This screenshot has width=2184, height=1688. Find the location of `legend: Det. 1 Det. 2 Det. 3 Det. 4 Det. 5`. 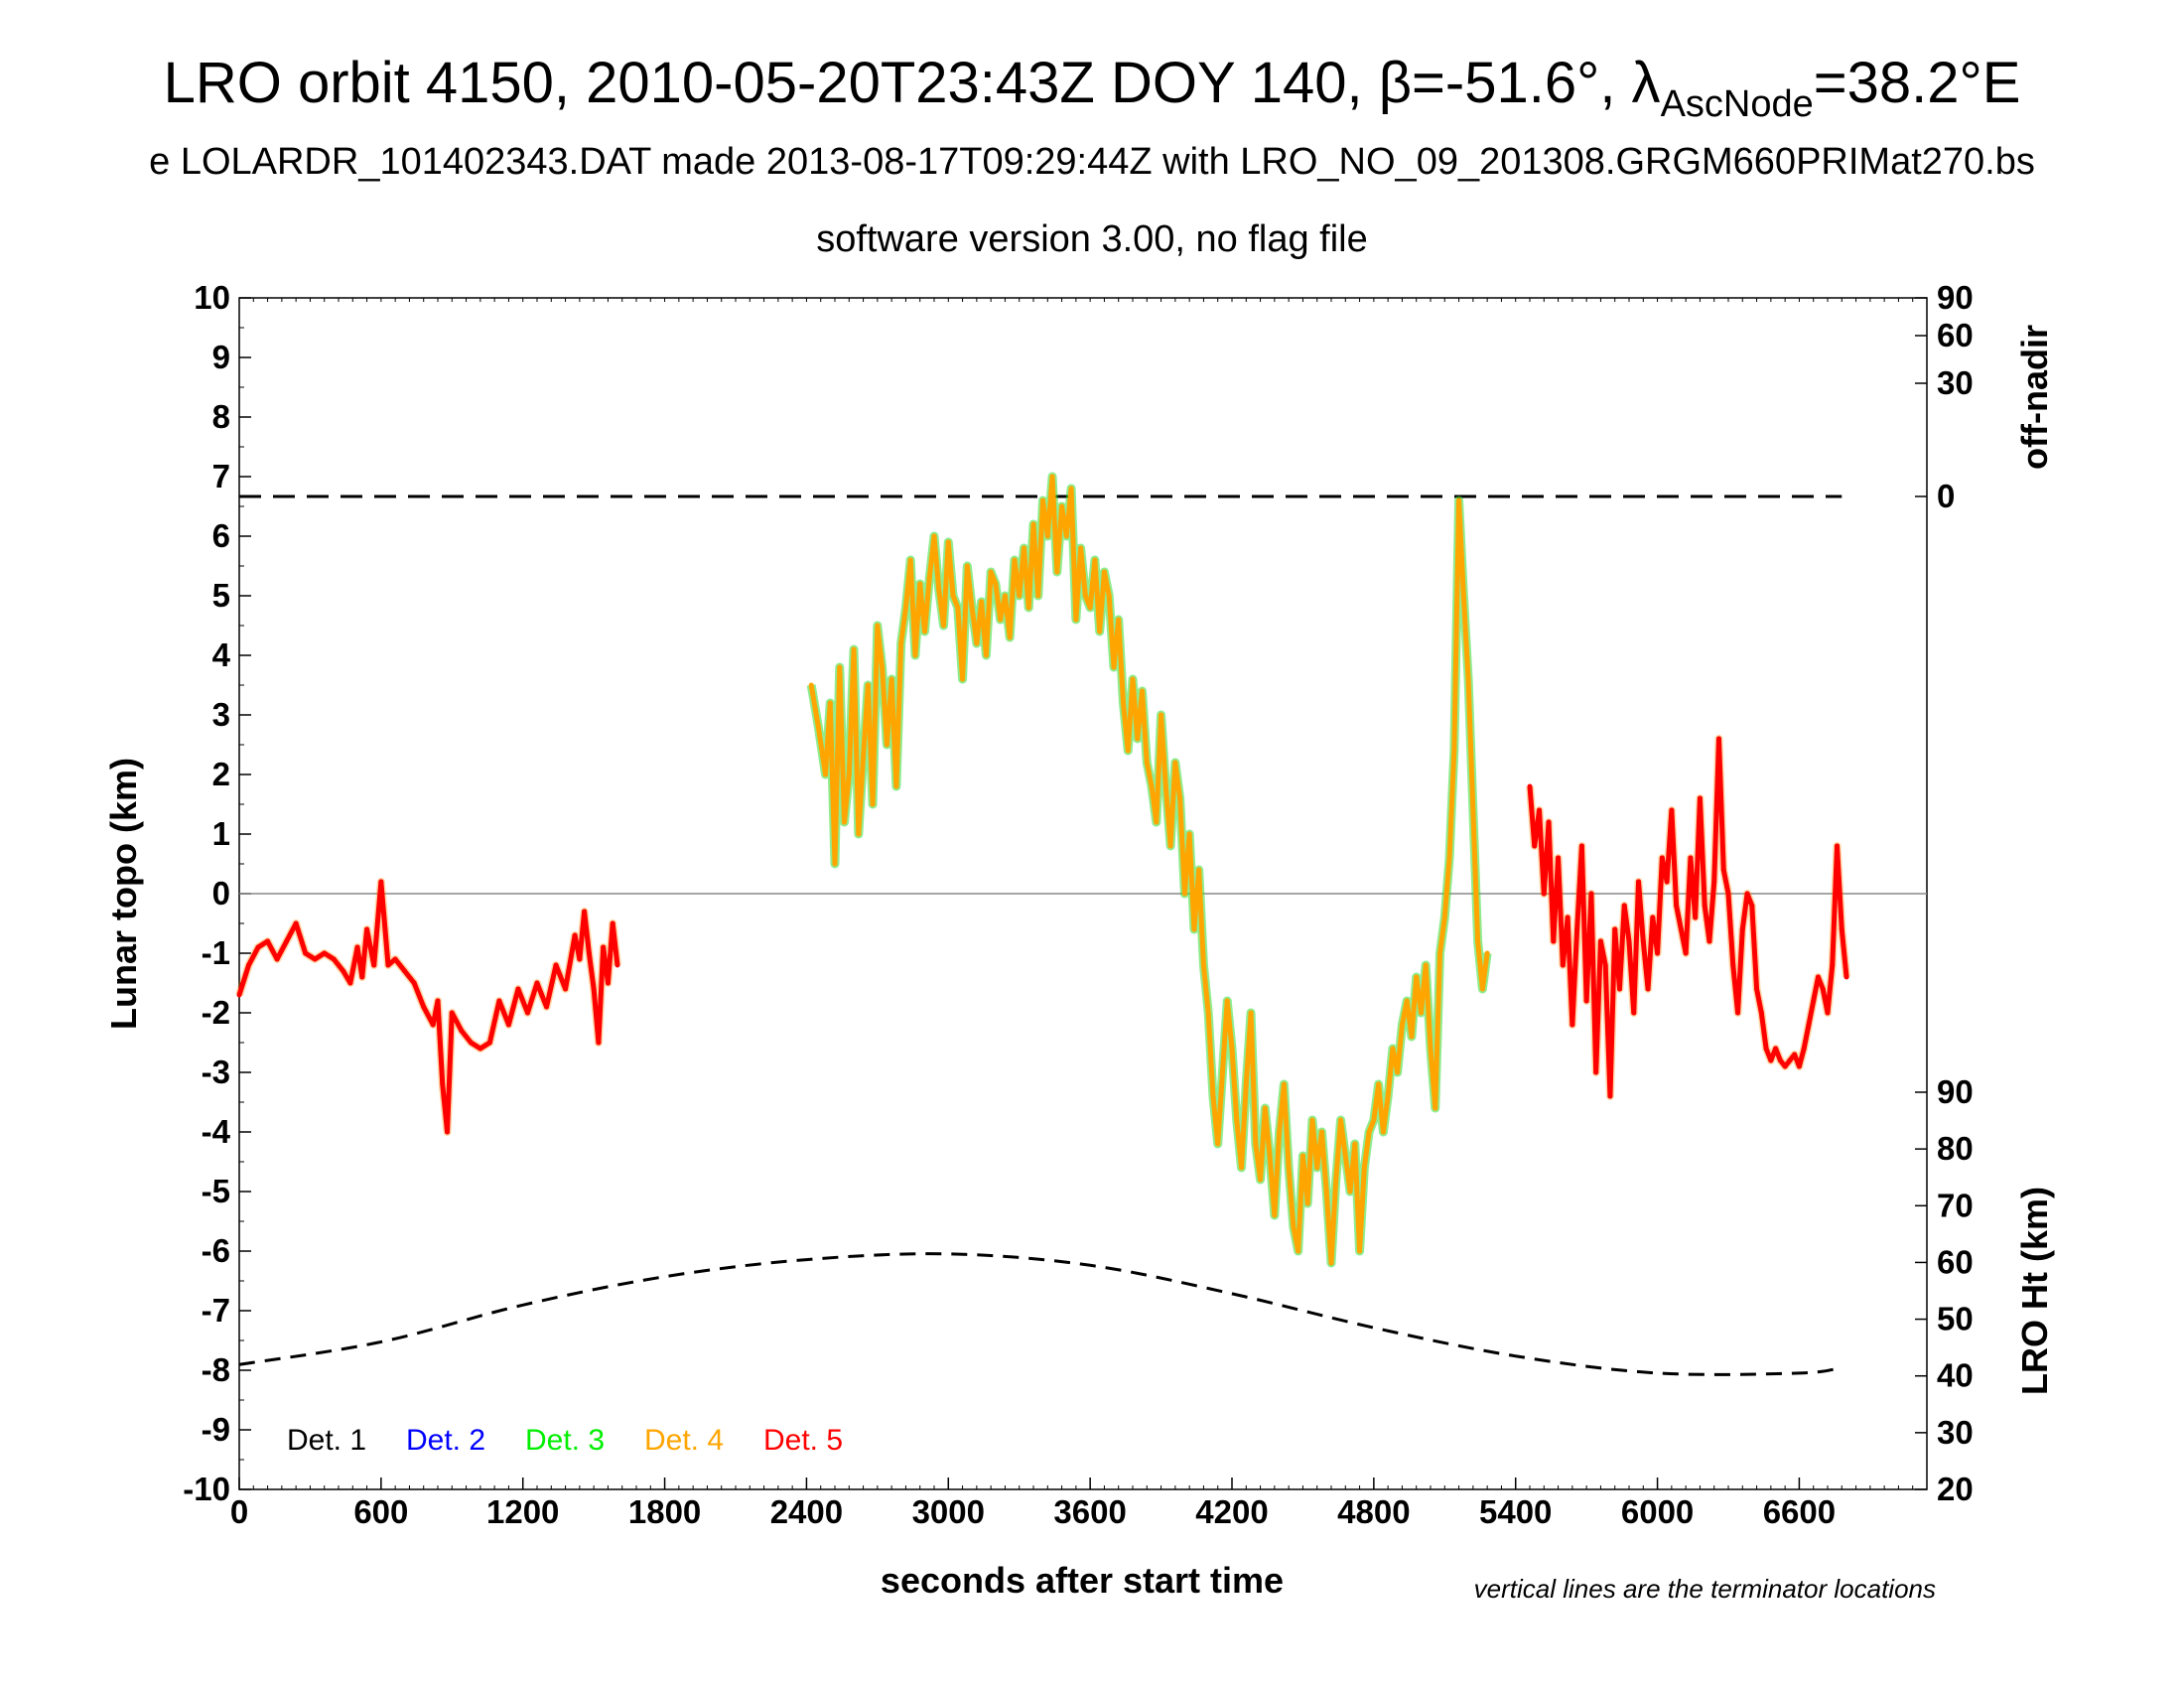

legend: Det. 1 Det. 2 Det. 3 Det. 4 Det. 5 is located at coordinates (565, 1440).